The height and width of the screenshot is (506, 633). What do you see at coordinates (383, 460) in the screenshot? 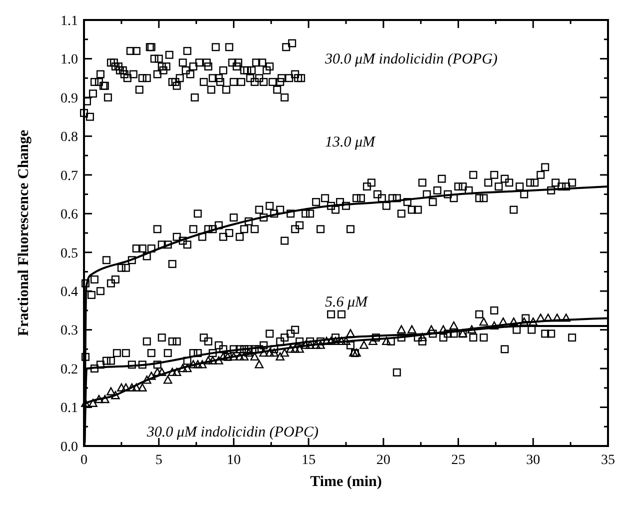
I see `x-tick-label: 20` at bounding box center [383, 460].